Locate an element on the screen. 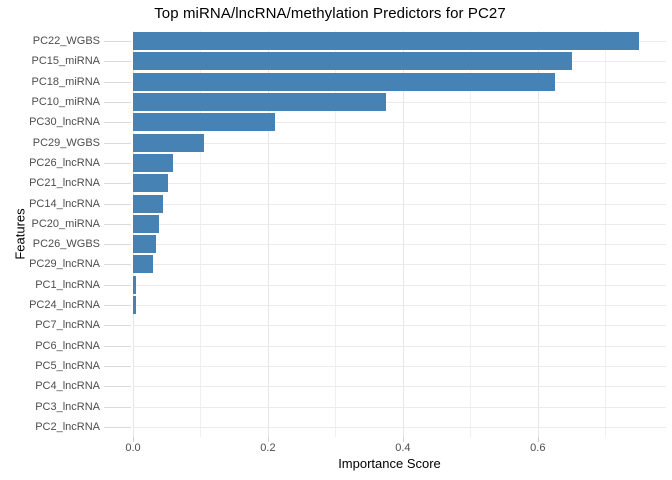  bar-PC29_lncRNA is located at coordinates (143, 264).